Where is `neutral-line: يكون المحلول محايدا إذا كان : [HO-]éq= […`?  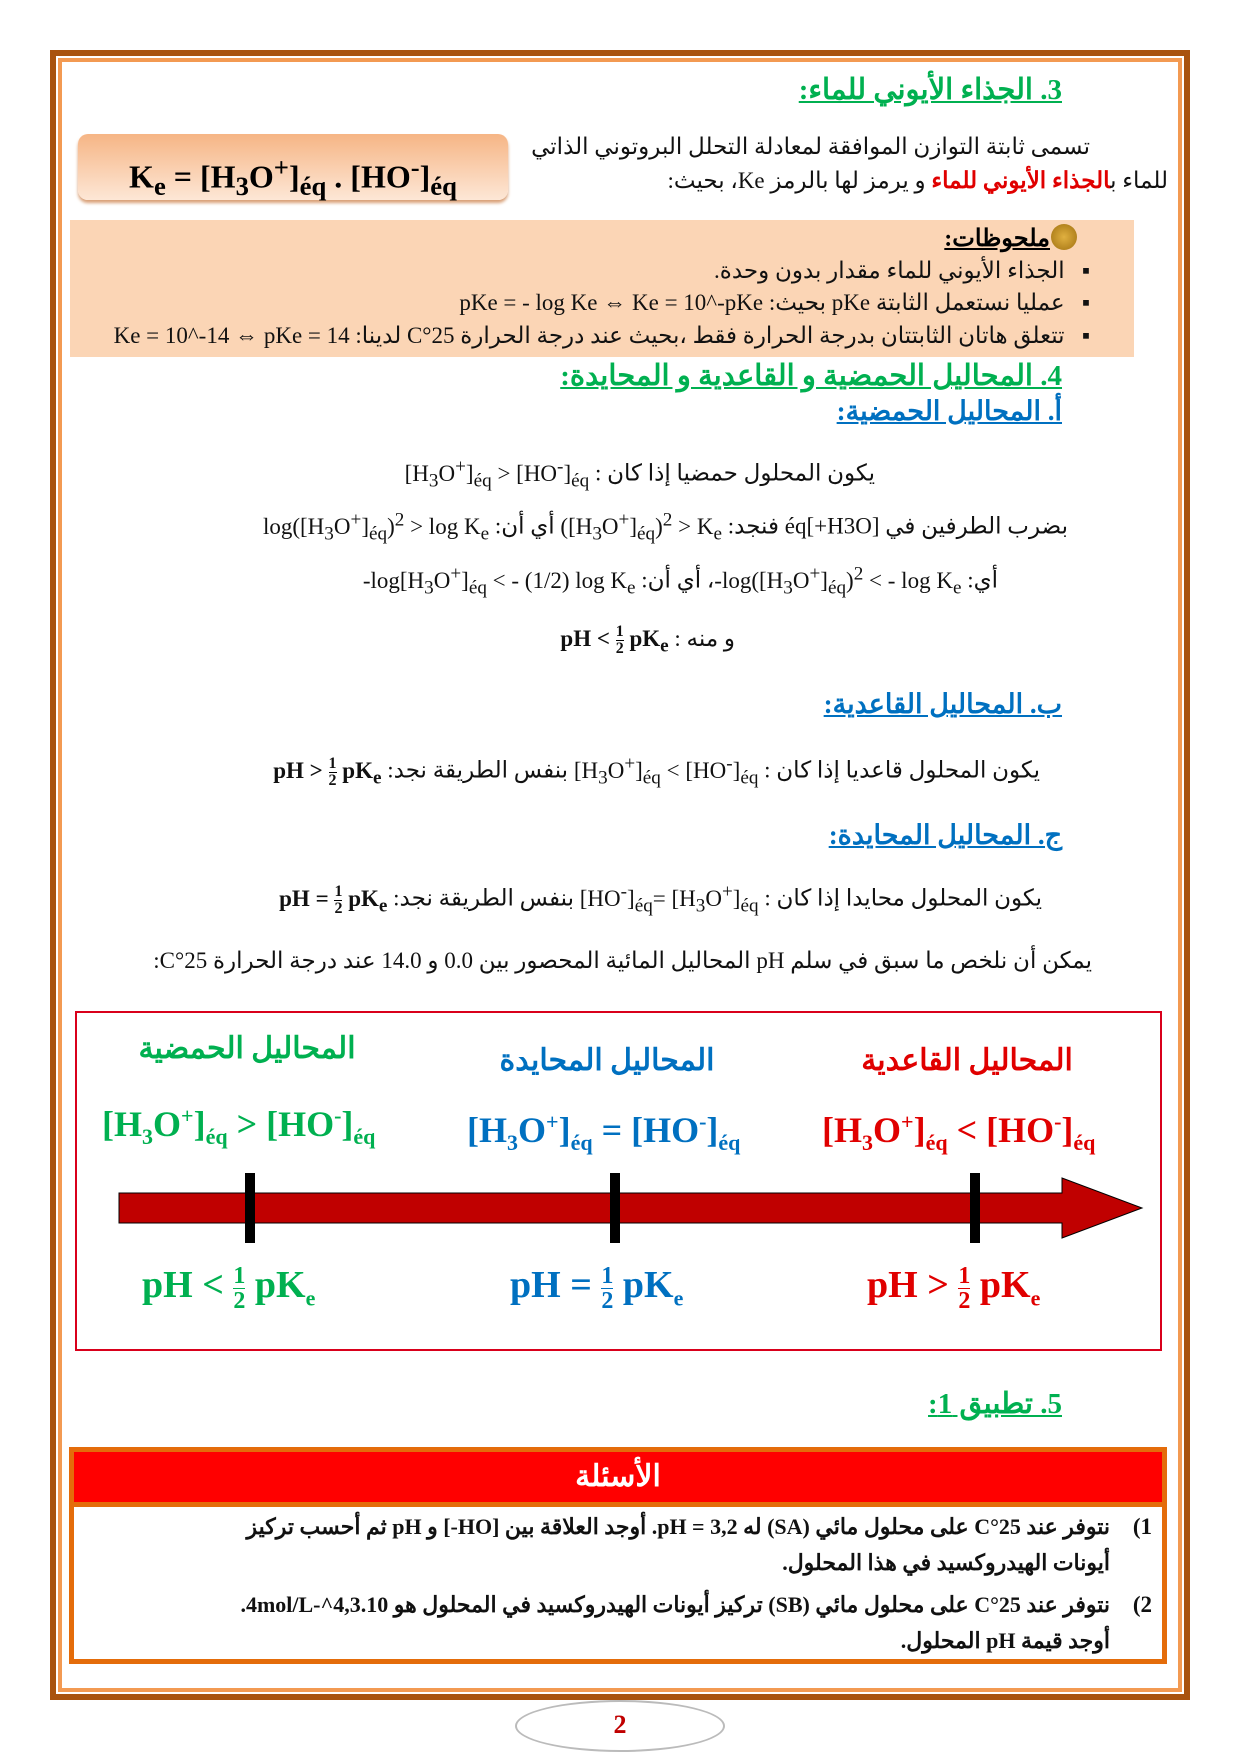
neutral-line: يكون المحلول محايدا إذا كان : [HO-]éq= [… is located at coordinates (660, 899).